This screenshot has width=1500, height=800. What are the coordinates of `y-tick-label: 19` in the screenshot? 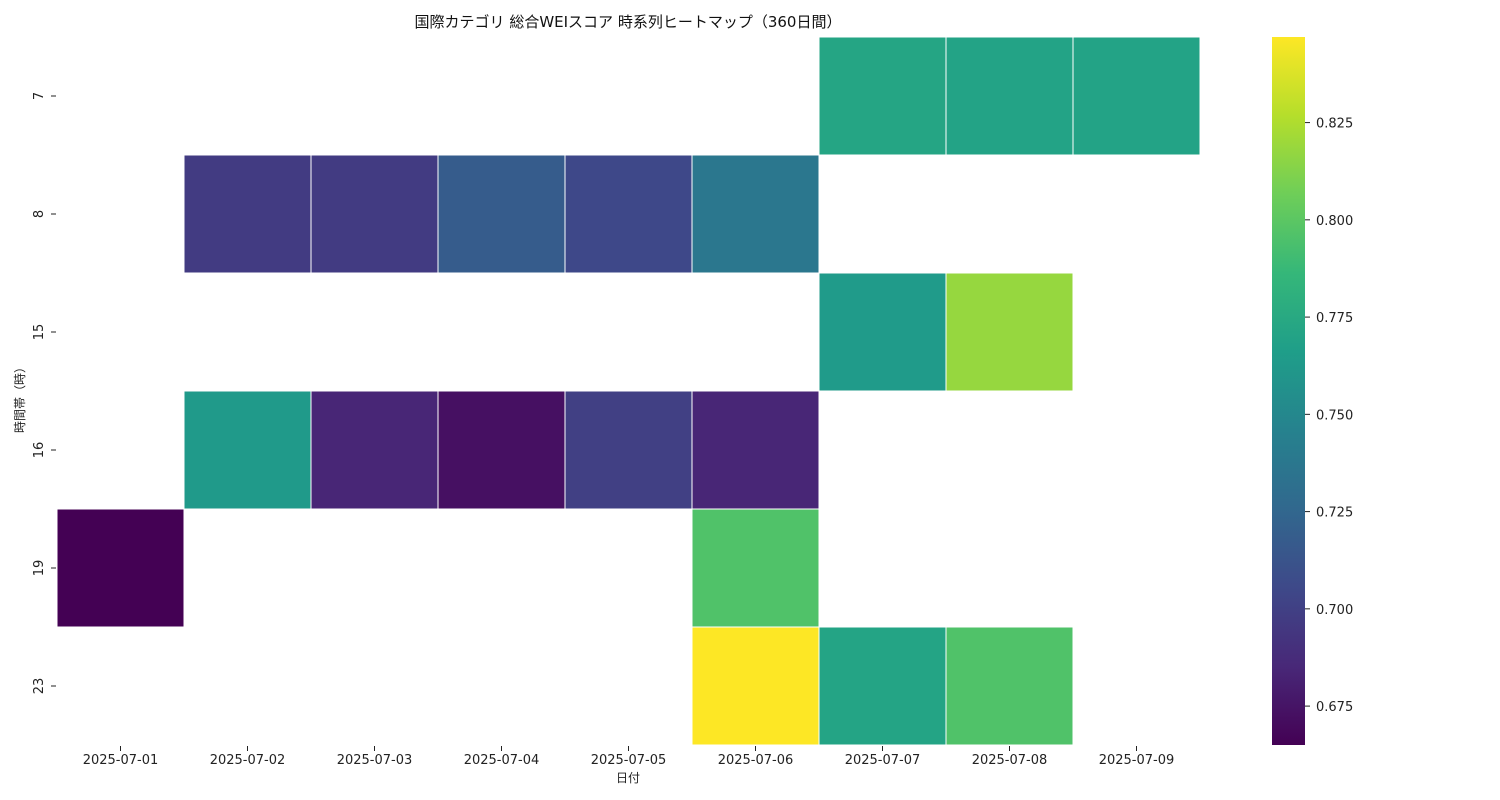 It's located at (39, 568).